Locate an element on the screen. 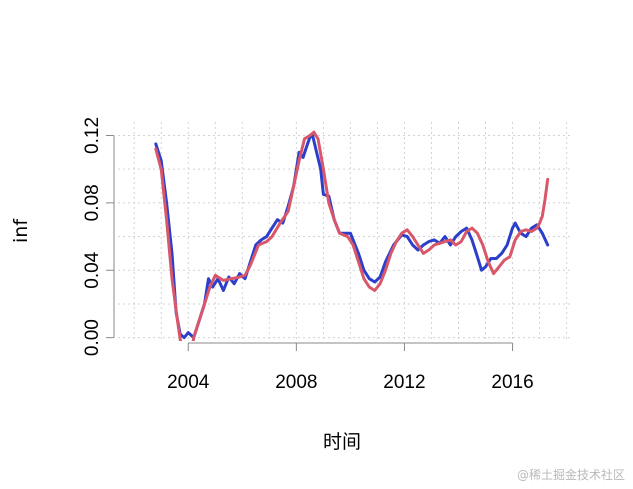 This screenshot has width=633, height=489. y-tick-label: 0.12 is located at coordinates (92, 135).